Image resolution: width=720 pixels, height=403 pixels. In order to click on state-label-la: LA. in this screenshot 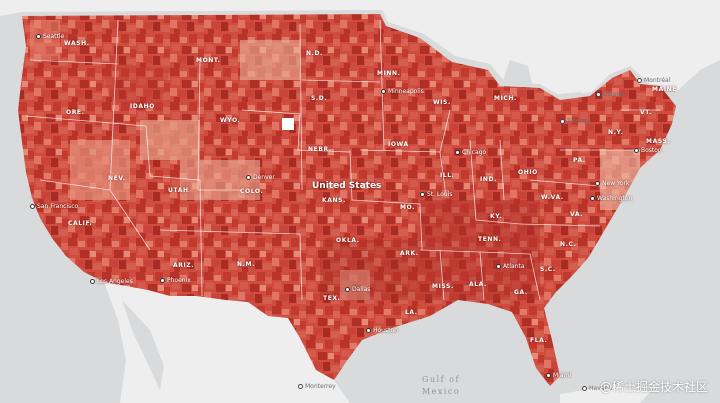, I will do `click(411, 312)`.